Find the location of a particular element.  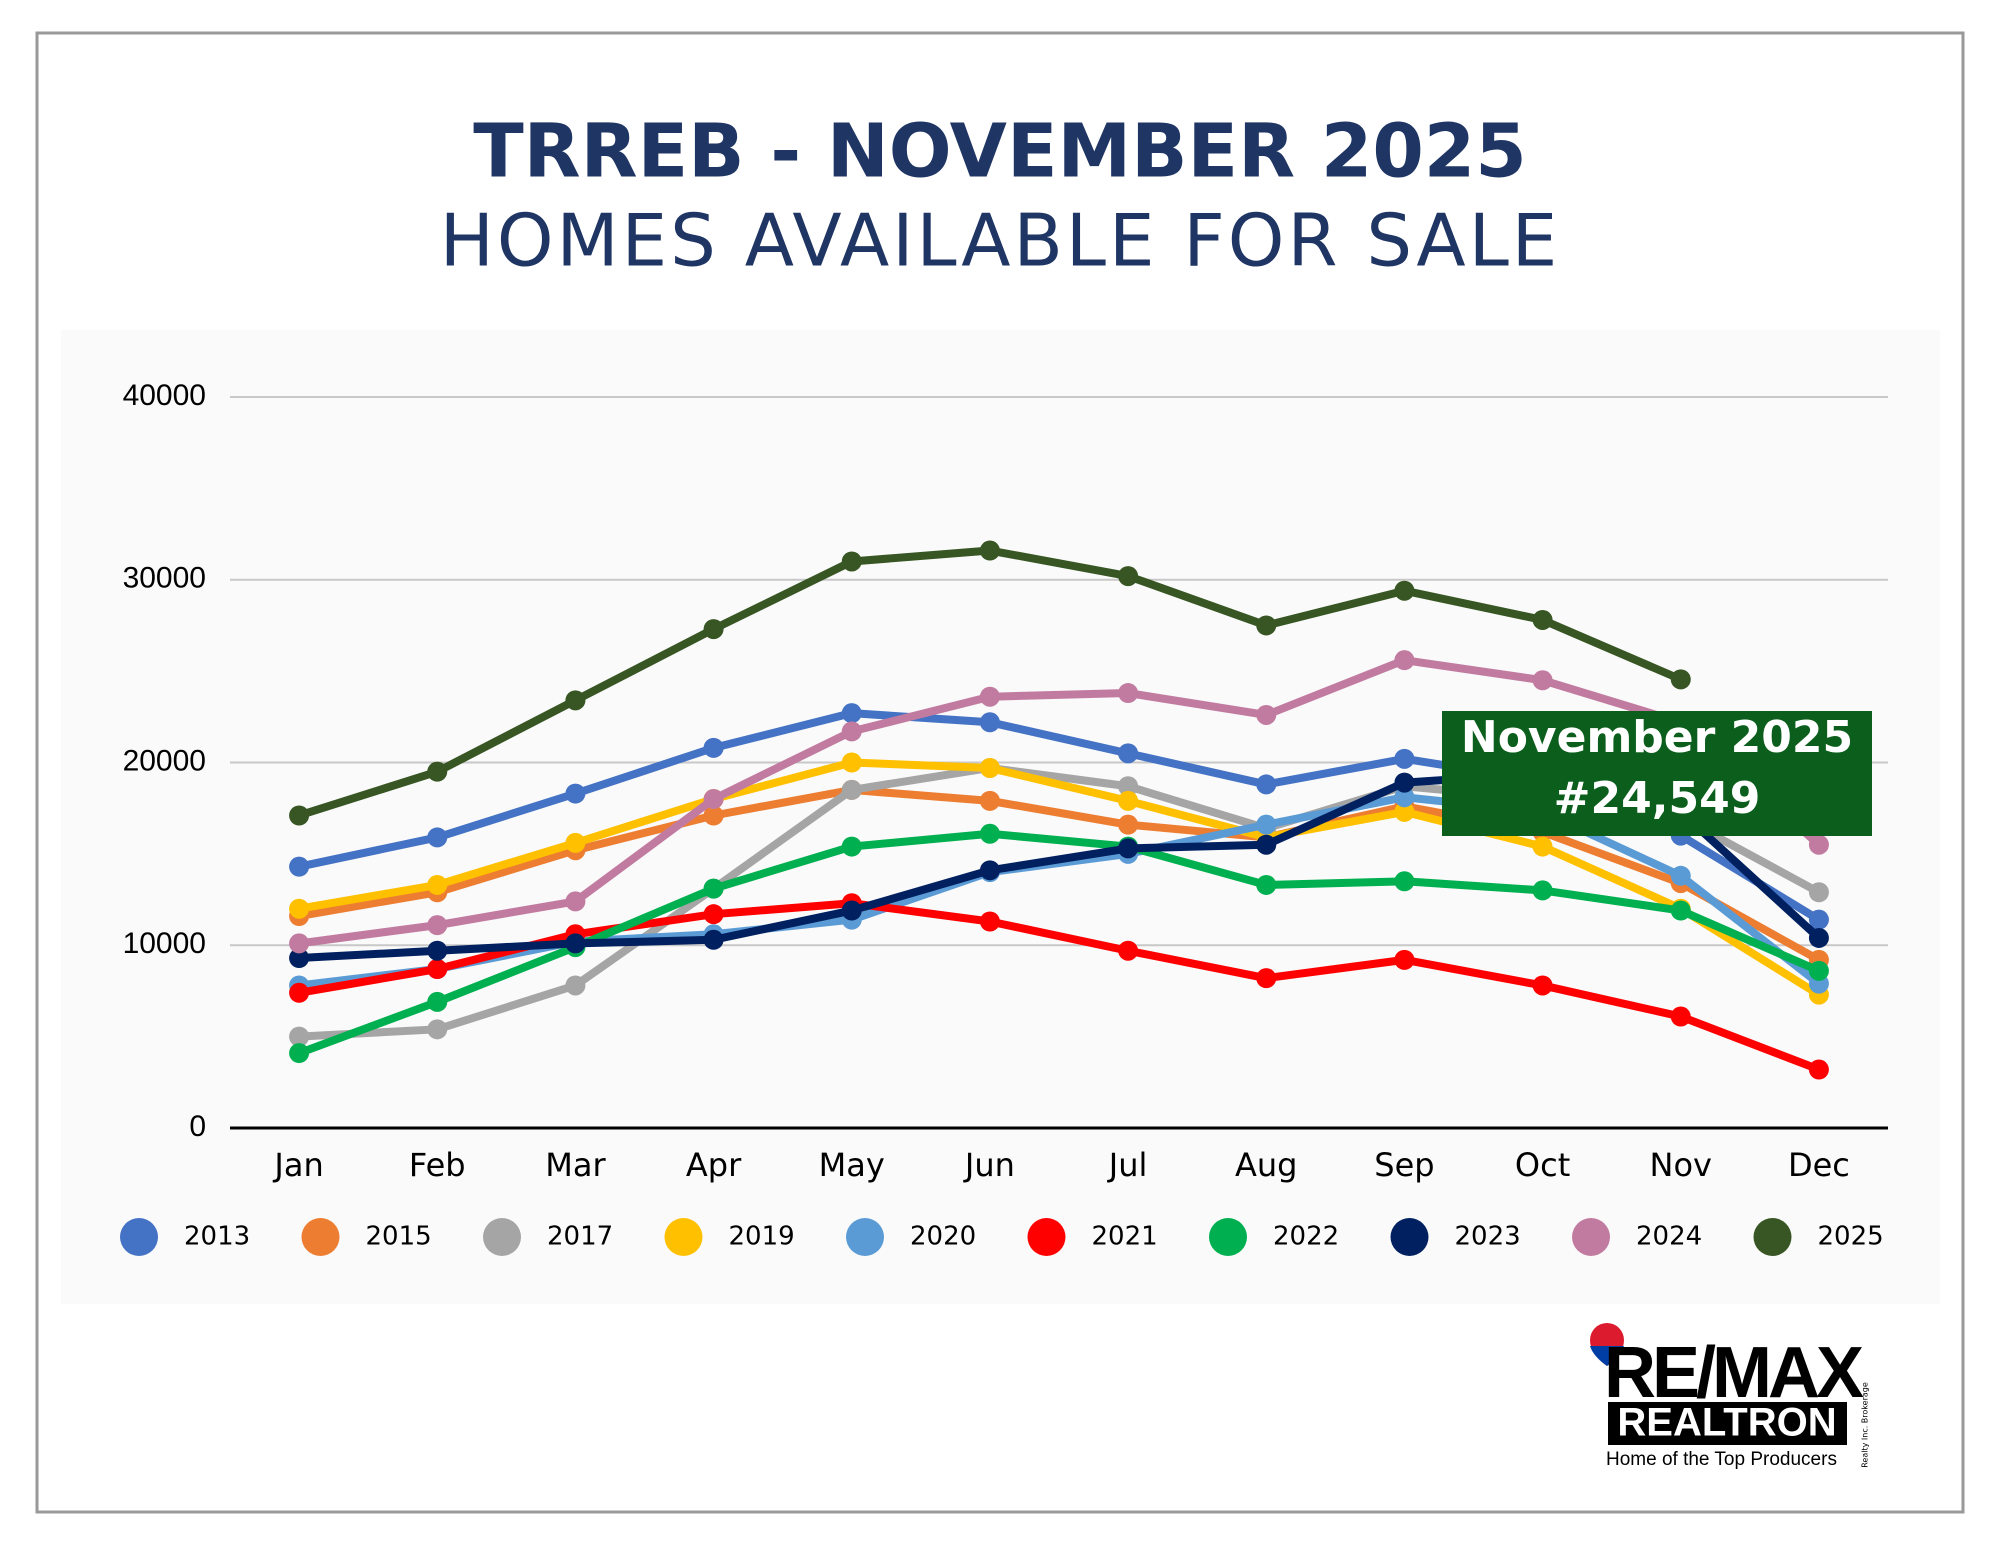

legend-label: 2023 is located at coordinates (1488, 1237).